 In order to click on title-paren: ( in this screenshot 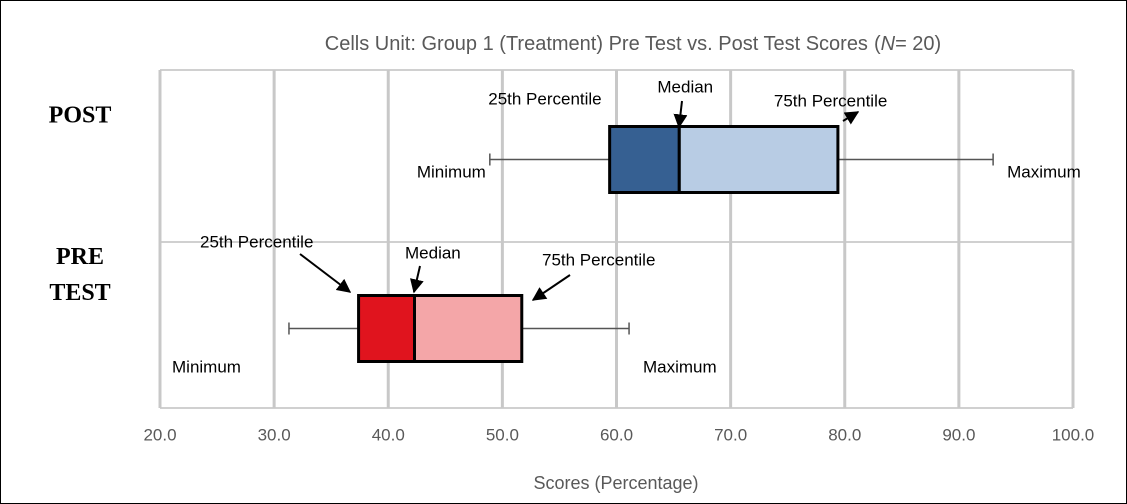, I will do `click(877, 44)`.